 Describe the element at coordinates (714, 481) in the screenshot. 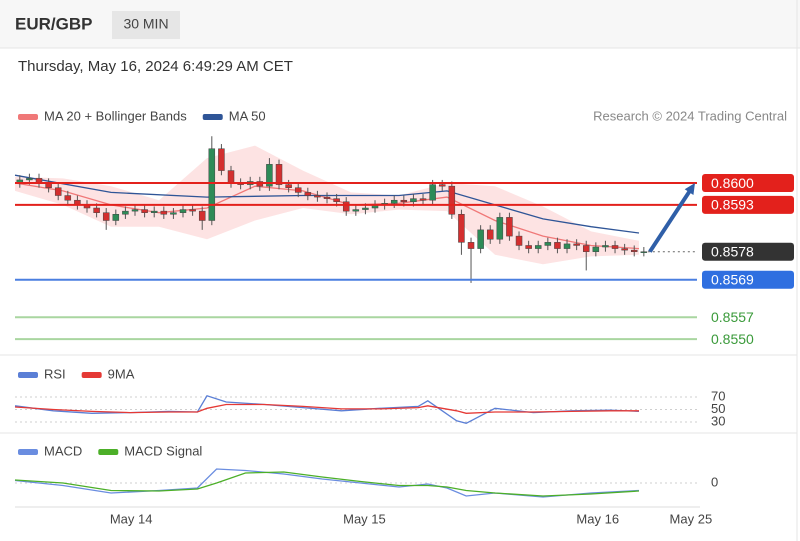

I see `y-tick-label: 0` at that location.